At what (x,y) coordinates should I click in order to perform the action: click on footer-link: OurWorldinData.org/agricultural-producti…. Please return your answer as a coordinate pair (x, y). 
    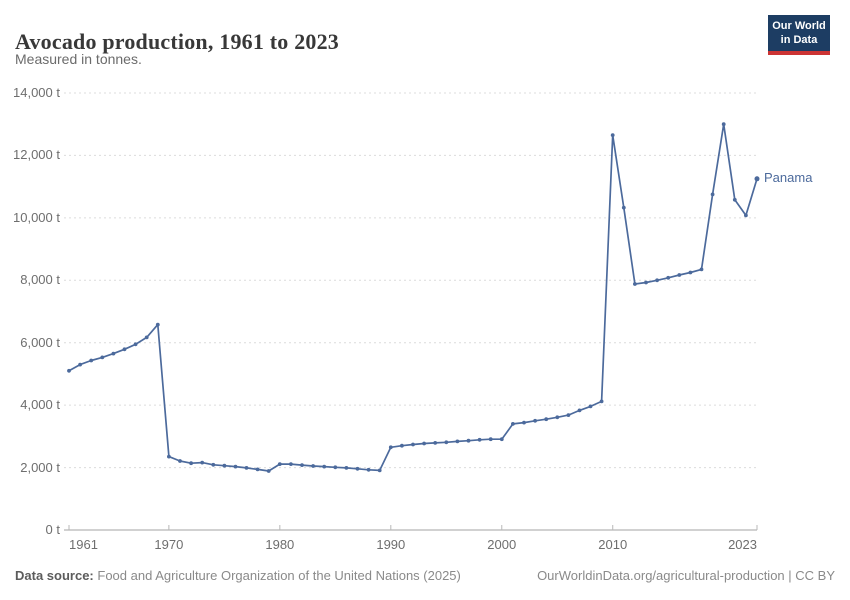
    Looking at the image, I should click on (686, 575).